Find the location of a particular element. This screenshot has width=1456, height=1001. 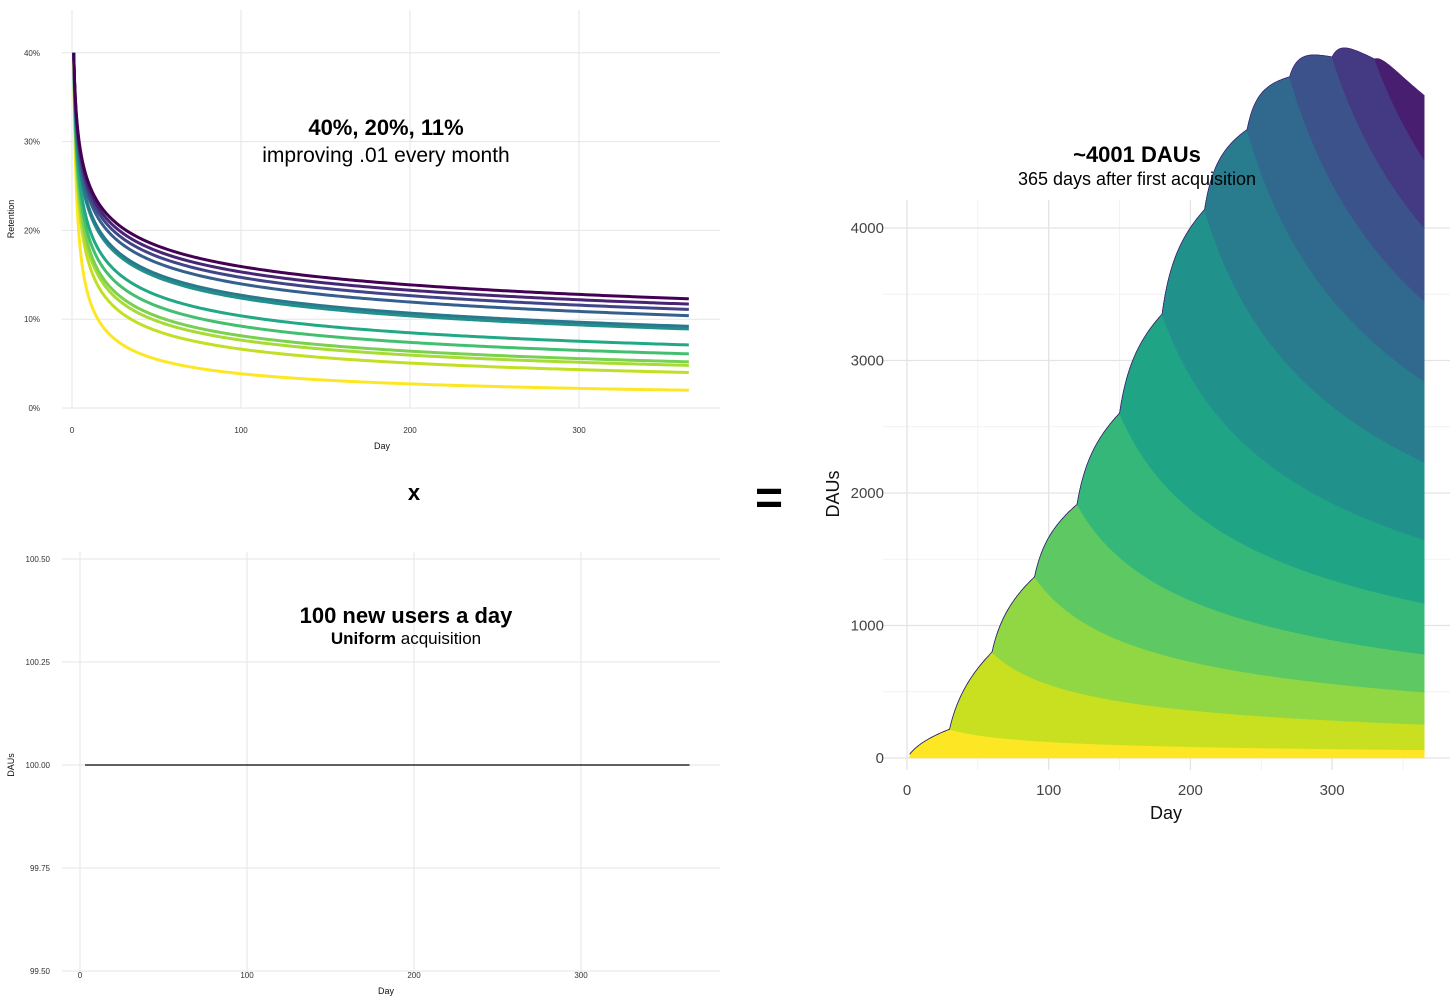

acquisition-y-tick-label: 100.50 is located at coordinates (38, 559).